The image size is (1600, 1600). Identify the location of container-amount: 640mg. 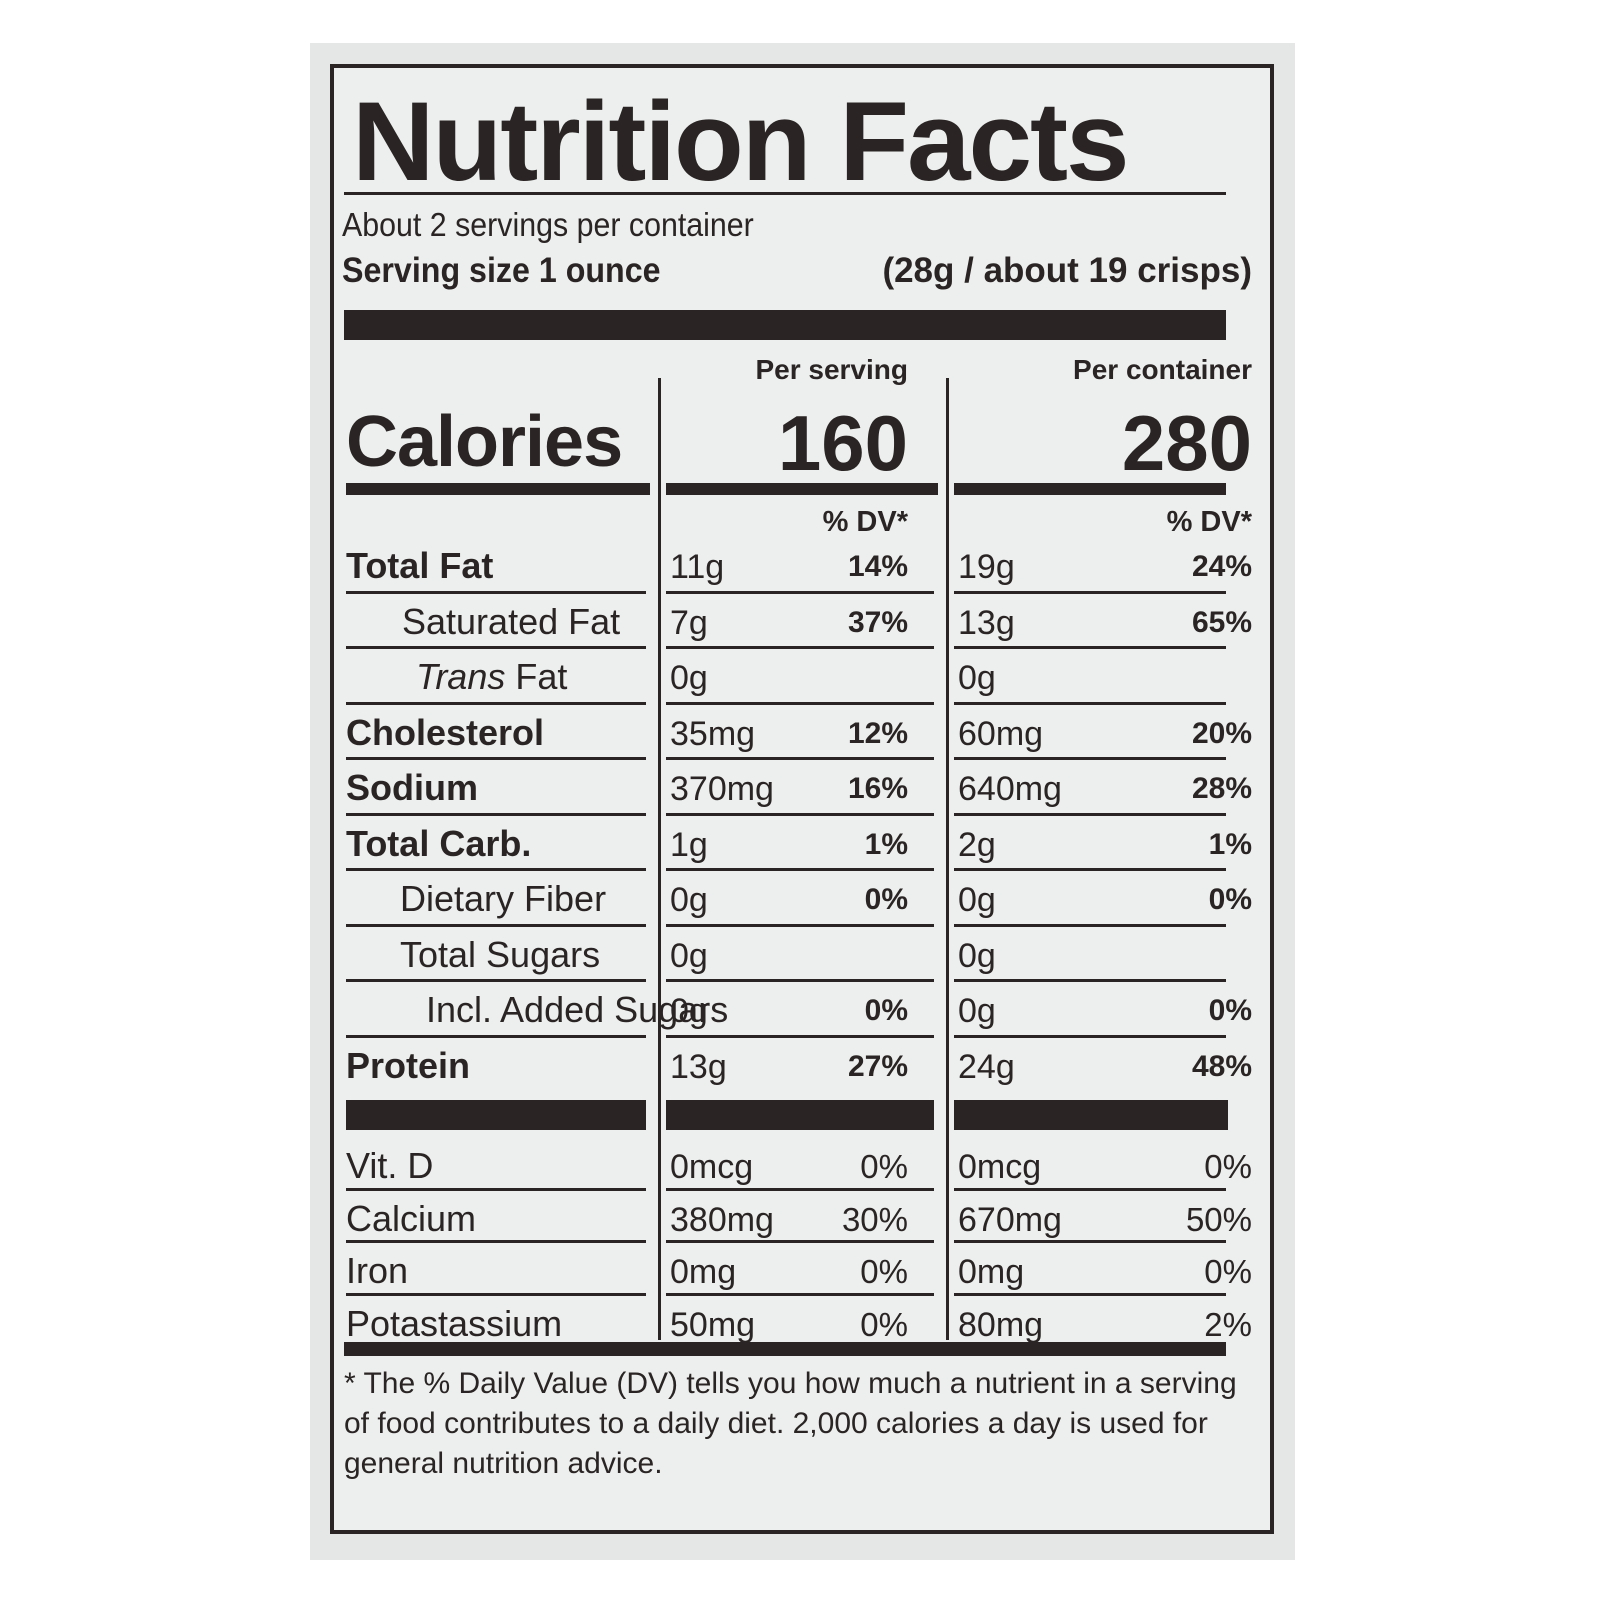
(1010, 789).